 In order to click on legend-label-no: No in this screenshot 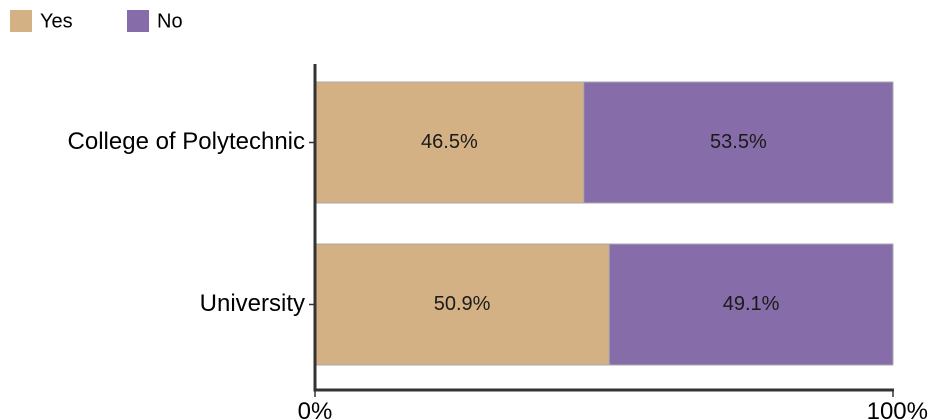, I will do `click(170, 21)`.